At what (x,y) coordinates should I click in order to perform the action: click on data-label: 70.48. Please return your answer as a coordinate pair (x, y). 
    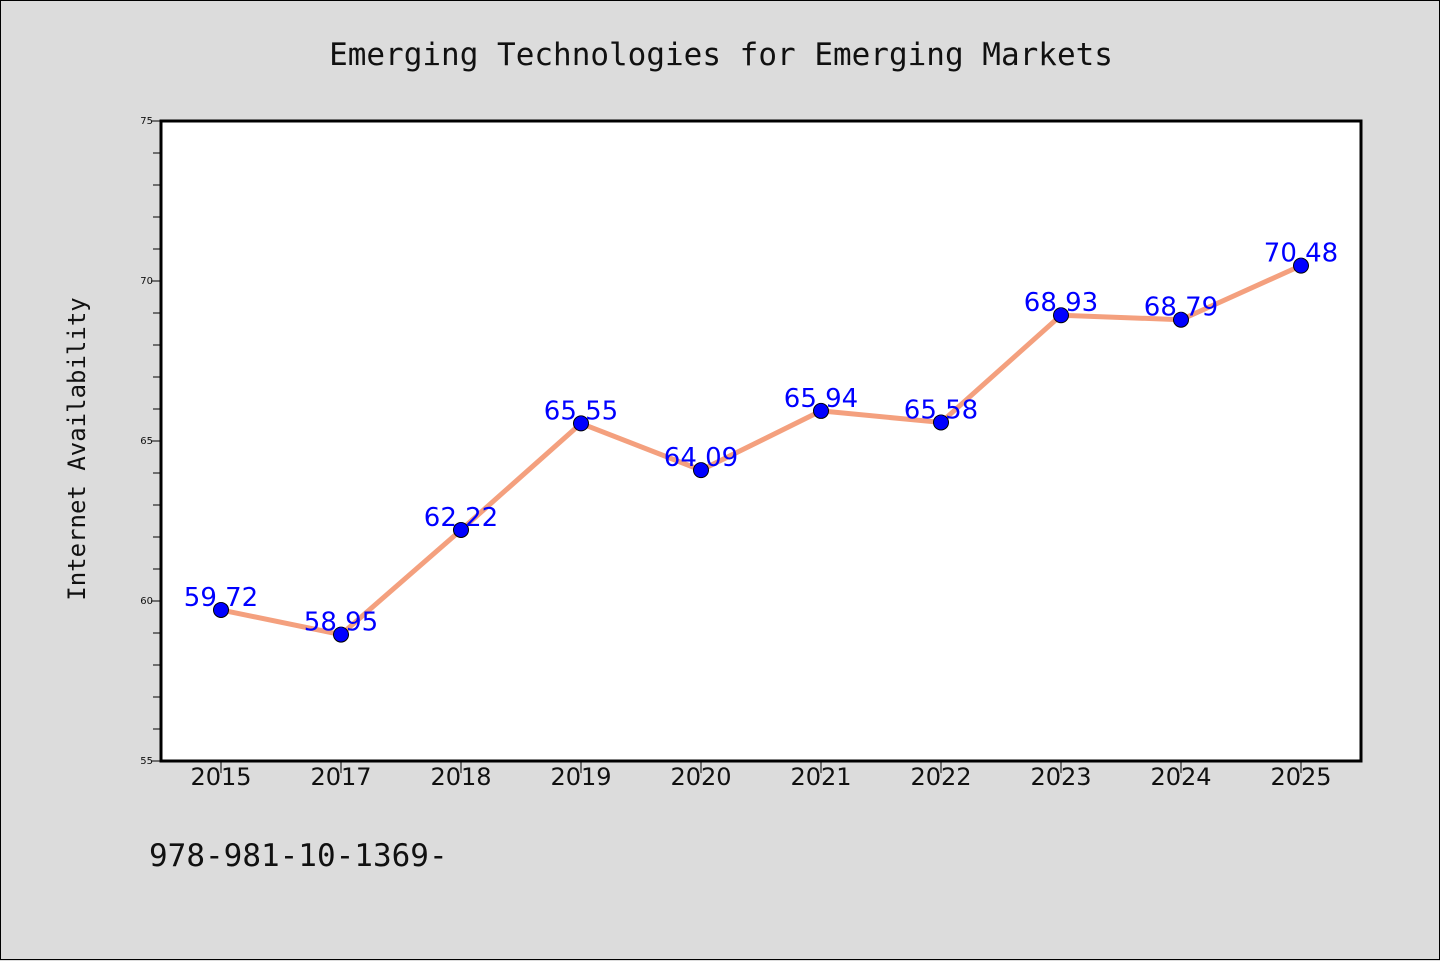
    Looking at the image, I should click on (1301, 254).